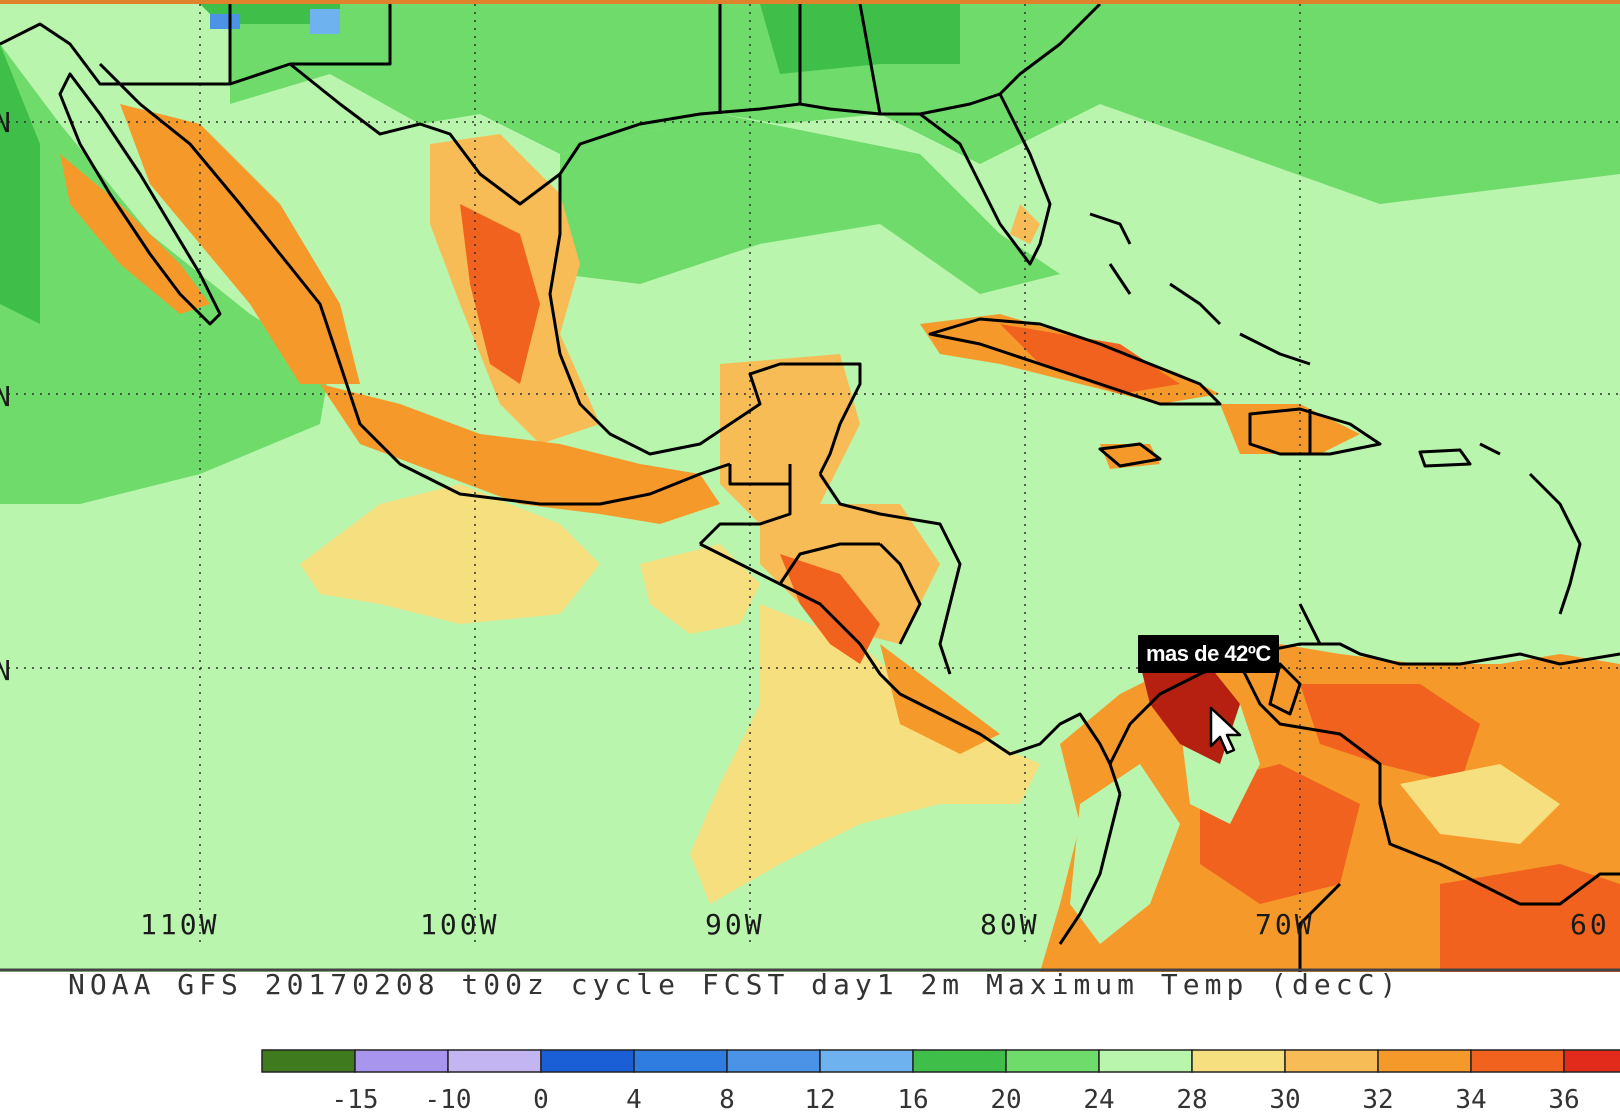 This screenshot has height=1116, width=1620. Describe the element at coordinates (1285, 924) in the screenshot. I see `lon-label-70w: 70W` at that location.